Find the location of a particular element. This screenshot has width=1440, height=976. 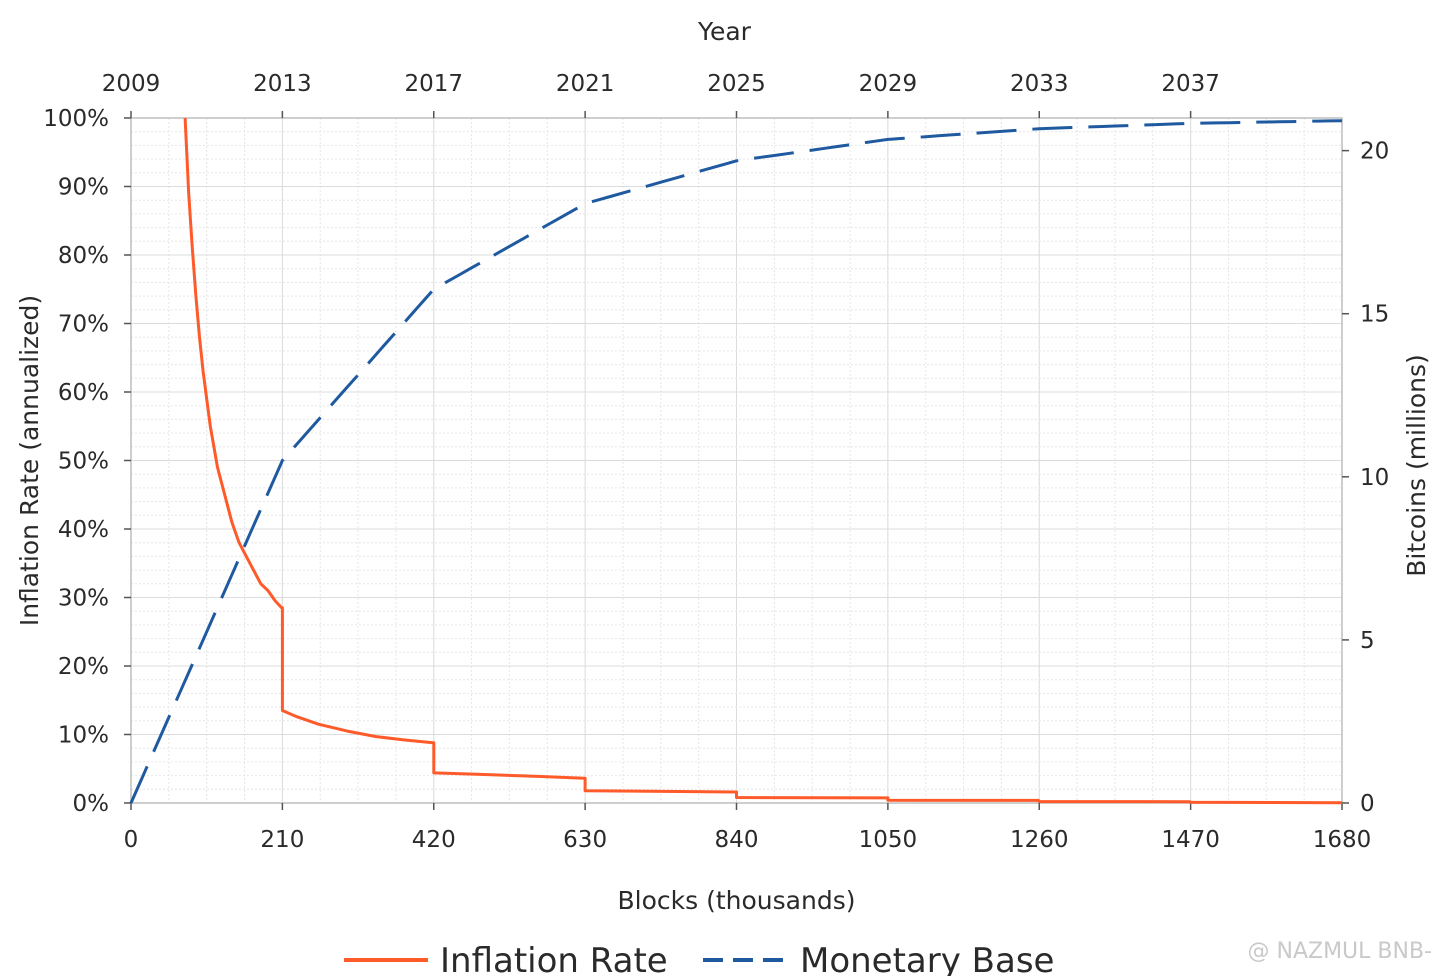

top-tick-label: 2029 is located at coordinates (888, 84).